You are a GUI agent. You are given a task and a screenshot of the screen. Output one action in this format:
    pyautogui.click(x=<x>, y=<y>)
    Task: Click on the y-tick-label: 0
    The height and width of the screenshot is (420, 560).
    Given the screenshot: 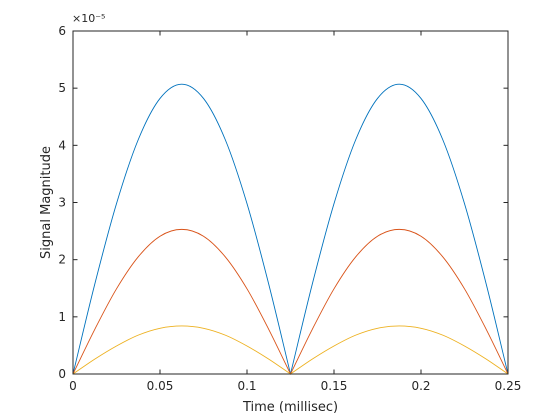 What is the action you would take?
    pyautogui.click(x=62, y=374)
    